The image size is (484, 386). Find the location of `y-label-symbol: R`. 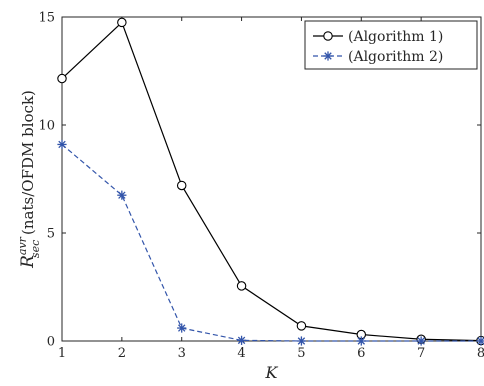

y-label-symbol: R is located at coordinates (28, 262).